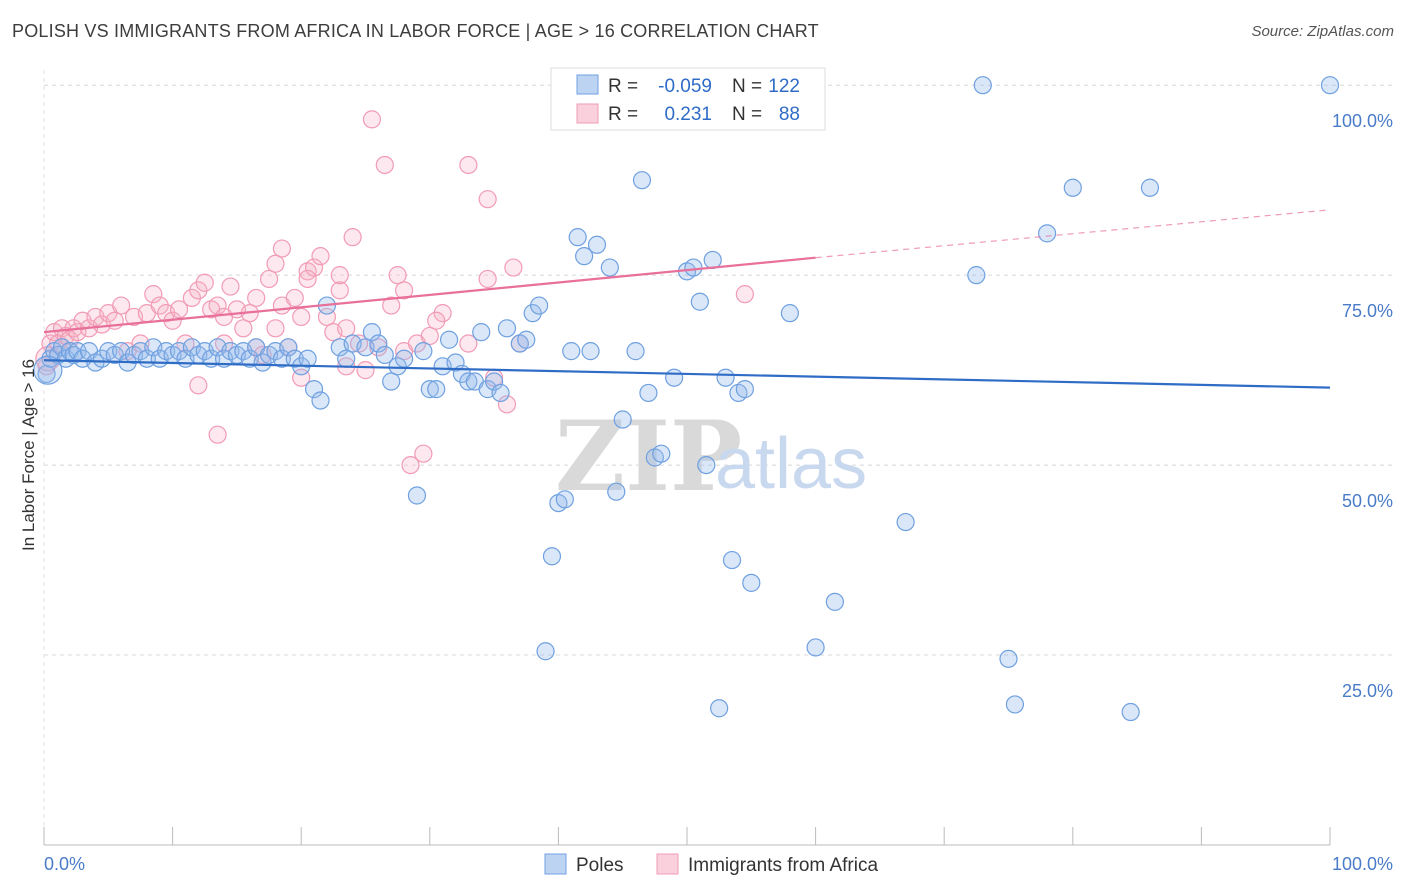 Image resolution: width=1406 pixels, height=892 pixels. What do you see at coordinates (648, 456) in the screenshot?
I see `watermark-zip: ZIP` at bounding box center [648, 456].